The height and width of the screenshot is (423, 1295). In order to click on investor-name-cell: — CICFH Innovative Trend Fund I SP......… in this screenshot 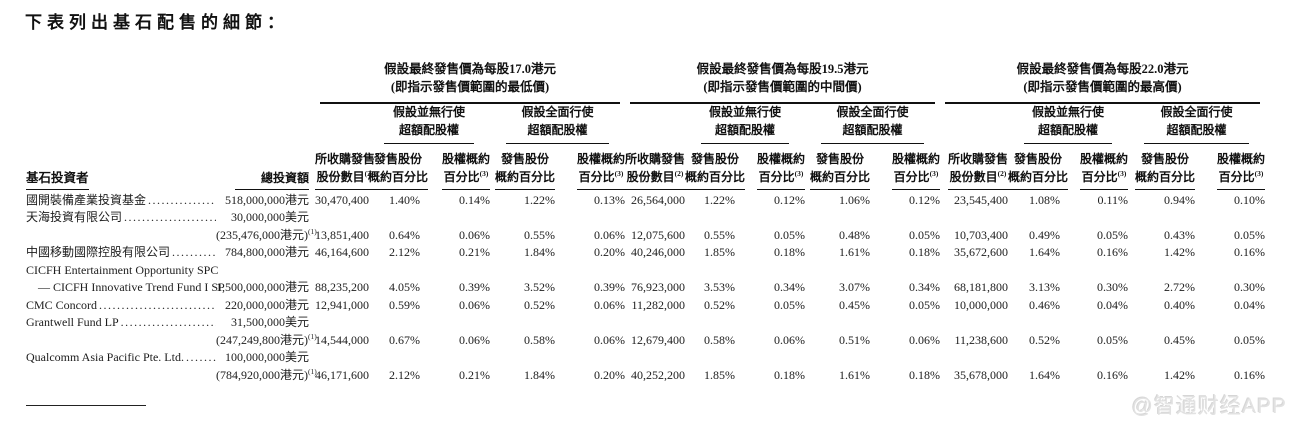, I will do `click(131, 287)`.